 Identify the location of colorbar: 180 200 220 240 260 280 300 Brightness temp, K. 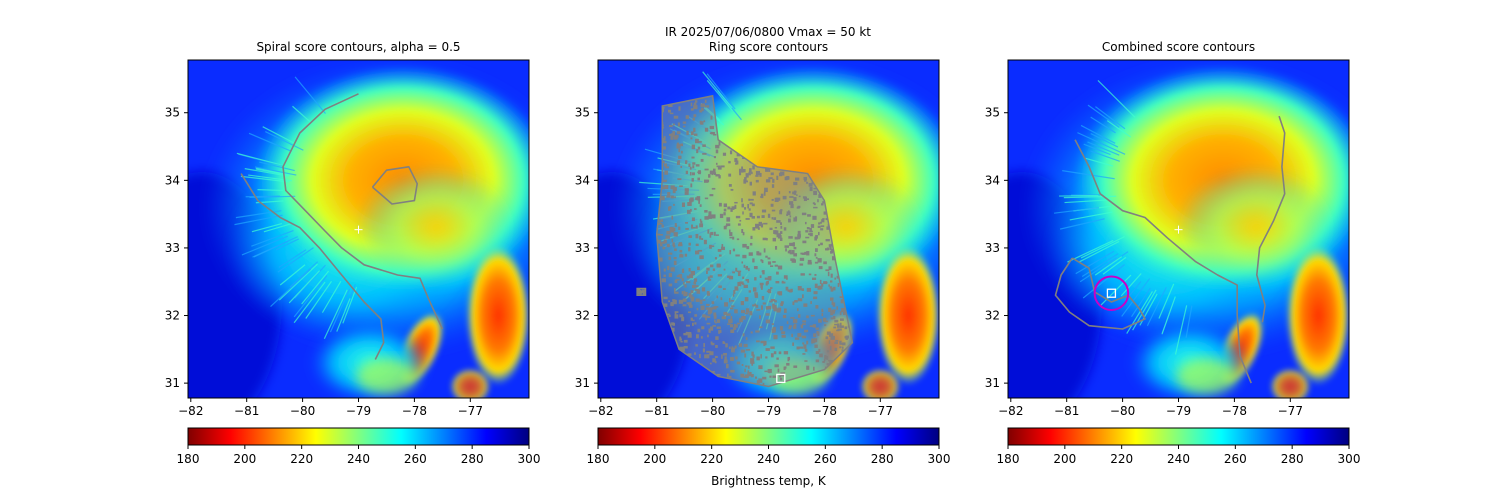
(769, 457).